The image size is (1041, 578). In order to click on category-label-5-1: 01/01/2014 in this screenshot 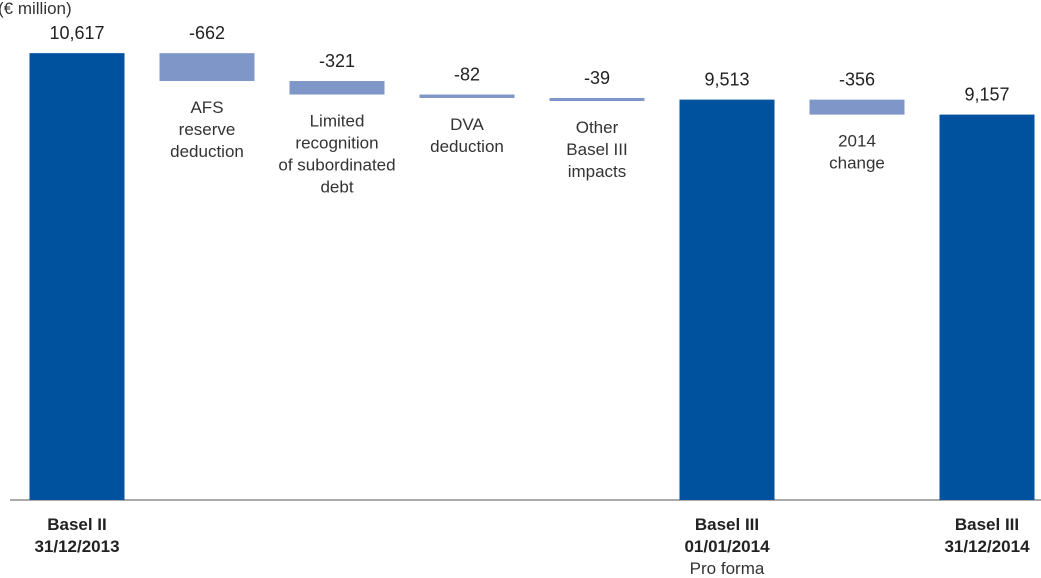, I will do `click(727, 546)`.